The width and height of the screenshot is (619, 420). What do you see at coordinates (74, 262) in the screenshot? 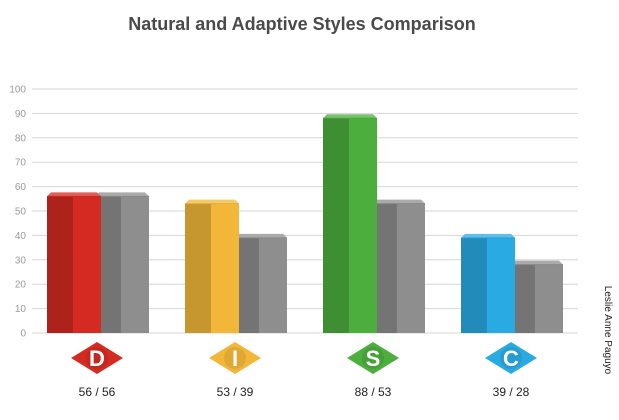
I see `bar-natural-d` at bounding box center [74, 262].